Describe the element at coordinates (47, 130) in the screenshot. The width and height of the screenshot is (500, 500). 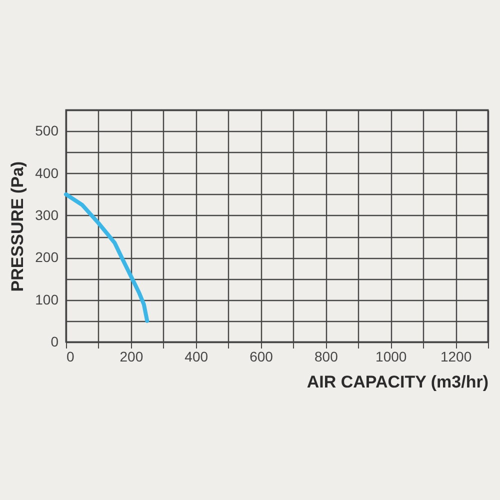
I see `y-tick-label: 500` at that location.